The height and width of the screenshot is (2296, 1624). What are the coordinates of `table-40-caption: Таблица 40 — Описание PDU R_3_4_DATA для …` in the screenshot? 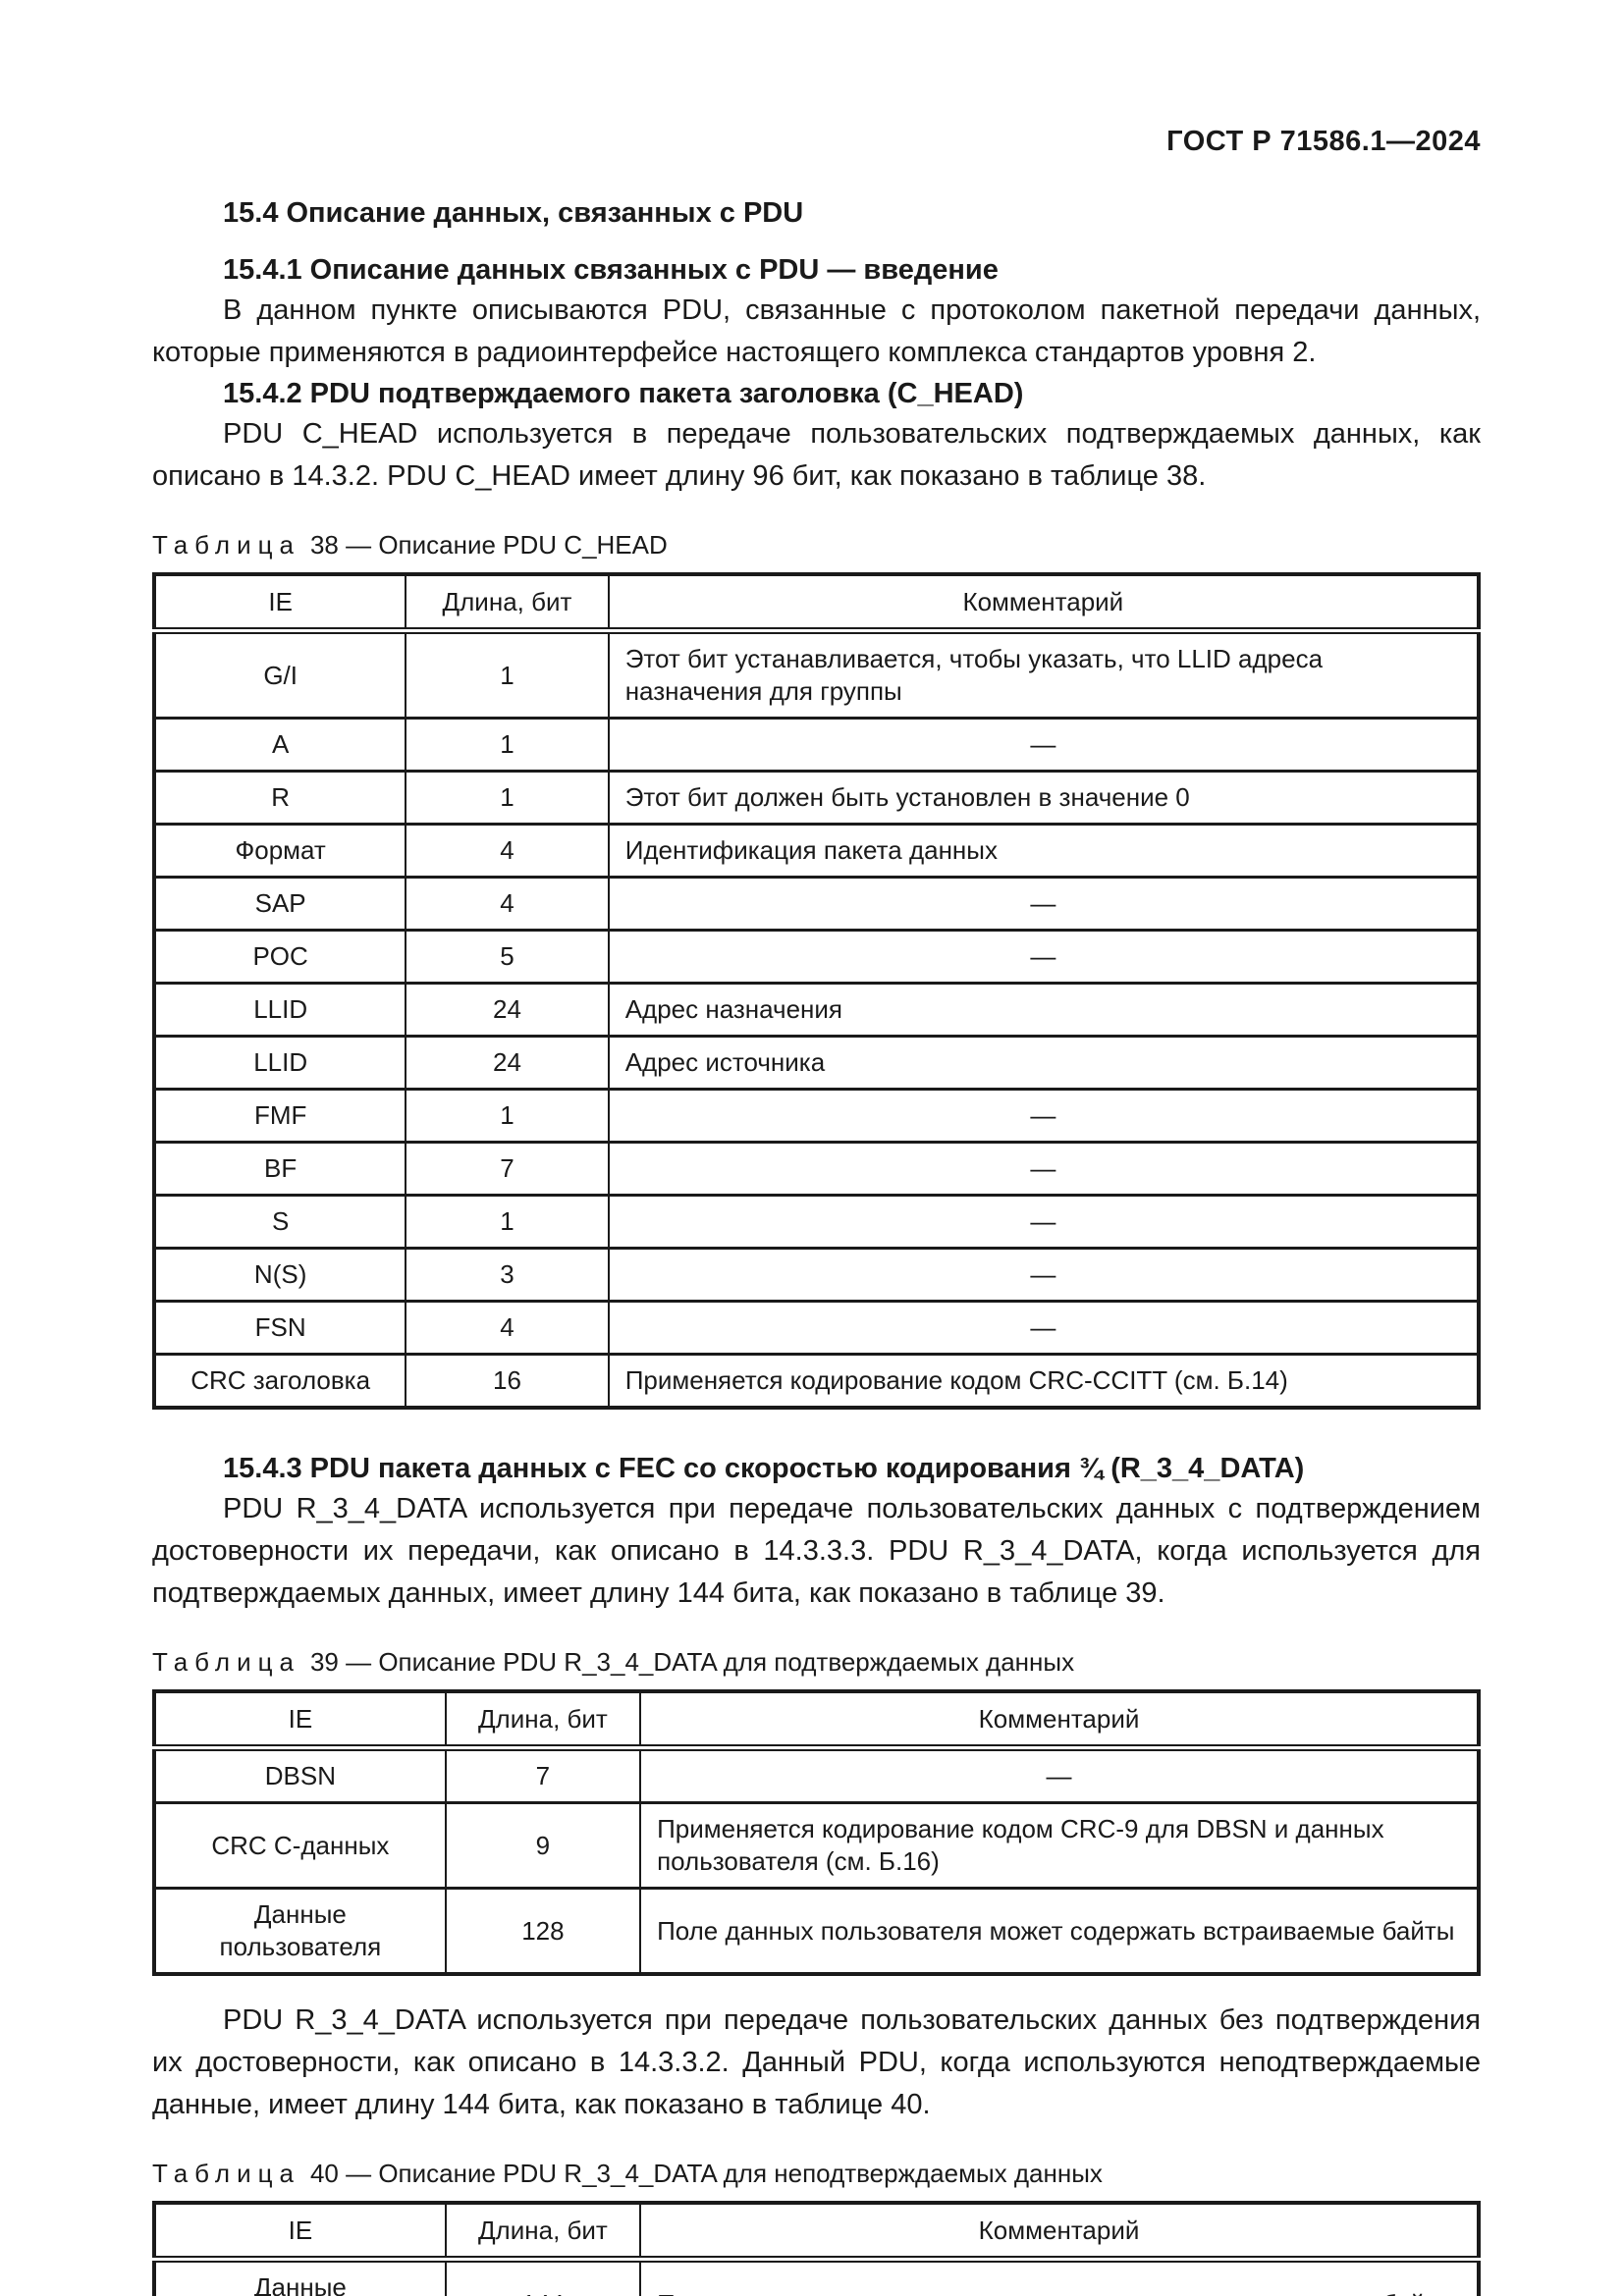 It's located at (816, 2173).